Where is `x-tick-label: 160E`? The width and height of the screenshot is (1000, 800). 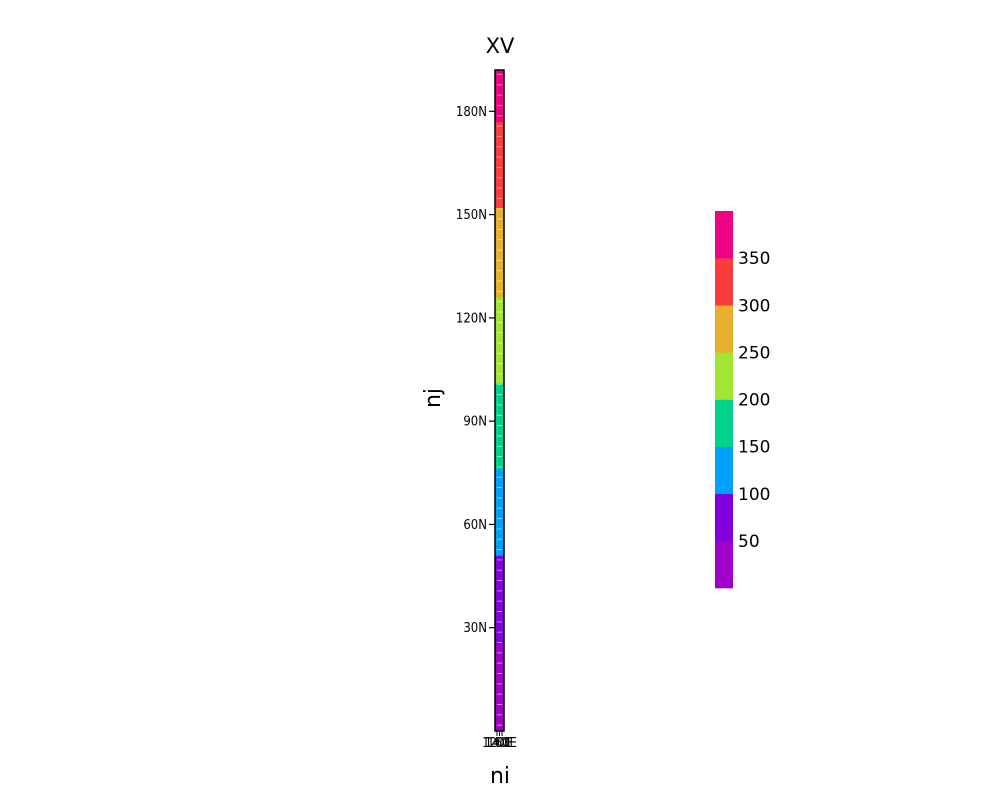
x-tick-label: 160E is located at coordinates (502, 743).